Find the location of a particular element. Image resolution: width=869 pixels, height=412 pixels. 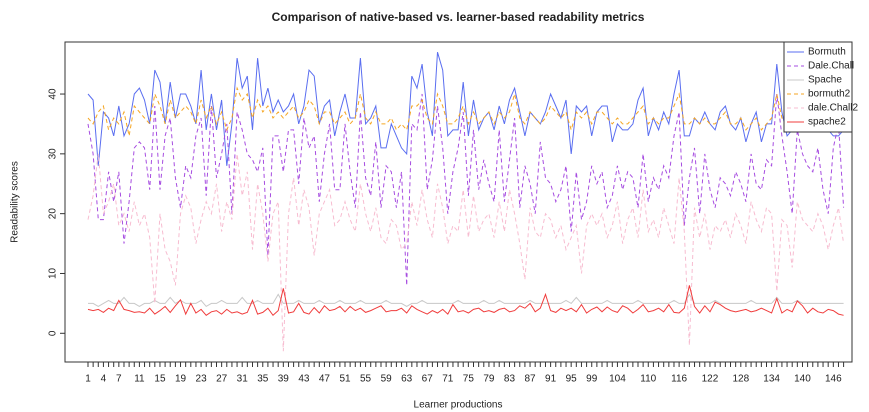

x-tick-label: 23 is located at coordinates (202, 379).